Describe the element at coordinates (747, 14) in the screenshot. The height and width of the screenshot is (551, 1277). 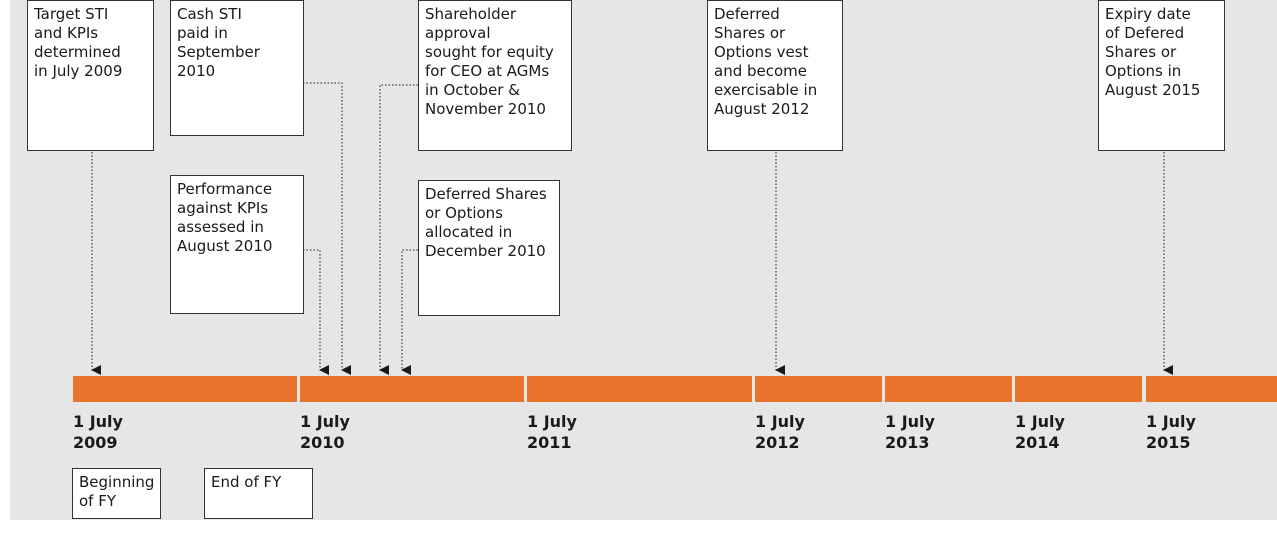
I see `event-box-text: Deferred` at that location.